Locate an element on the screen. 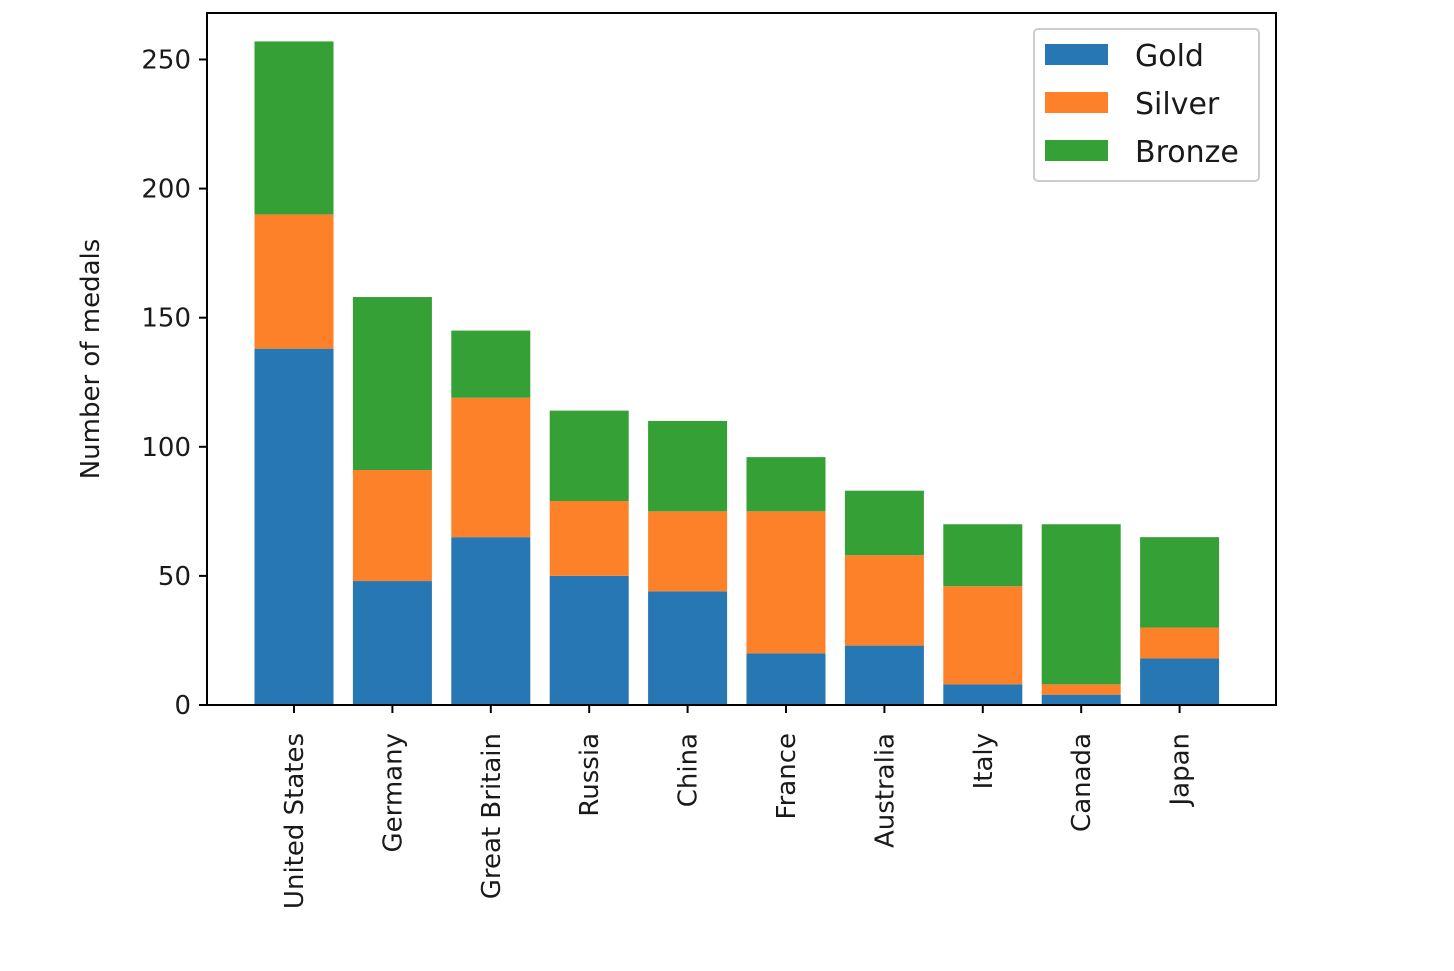 This screenshot has width=1454, height=971. bar-gold-germany is located at coordinates (392, 643).